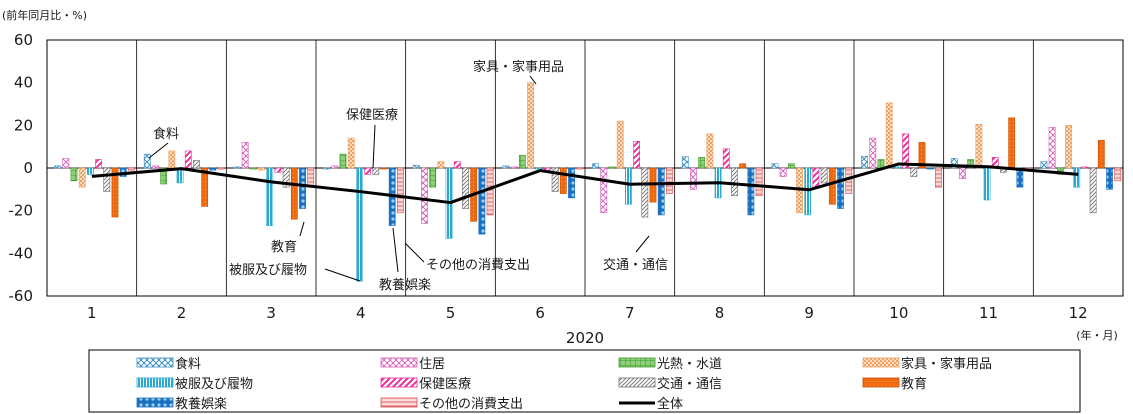  What do you see at coordinates (478, 265) in the screenshot?
I see `annotation-other: その他の消費支出` at bounding box center [478, 265].